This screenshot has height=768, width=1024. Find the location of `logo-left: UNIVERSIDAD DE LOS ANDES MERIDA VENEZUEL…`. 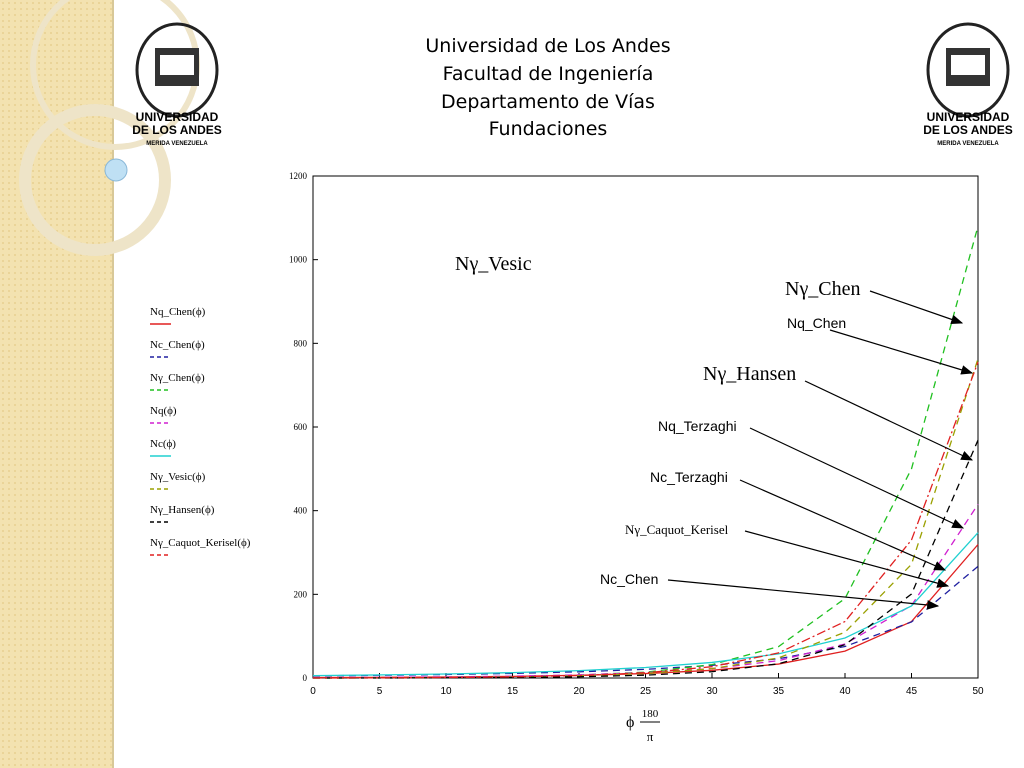

logo-left: UNIVERSIDAD DE LOS ANDES MERIDA VENEZUEL… is located at coordinates (177, 84).